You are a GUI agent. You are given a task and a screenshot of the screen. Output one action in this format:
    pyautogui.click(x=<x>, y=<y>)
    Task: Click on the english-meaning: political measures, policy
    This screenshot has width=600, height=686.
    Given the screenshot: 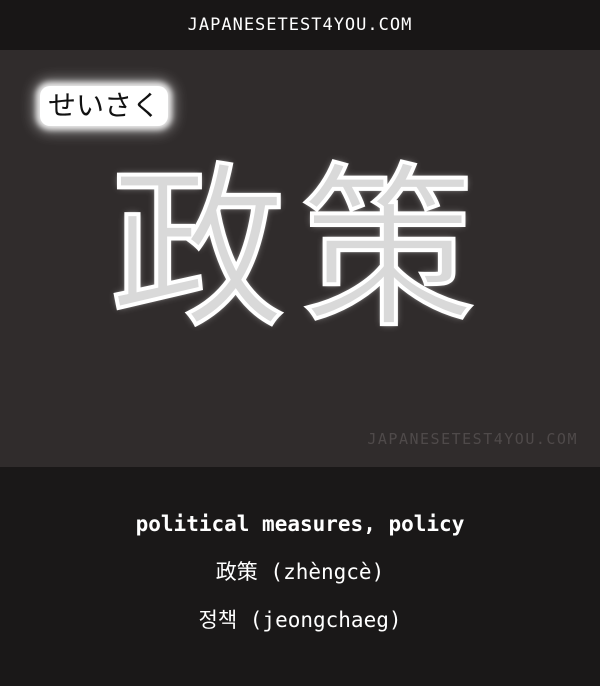 What is the action you would take?
    pyautogui.click(x=300, y=524)
    